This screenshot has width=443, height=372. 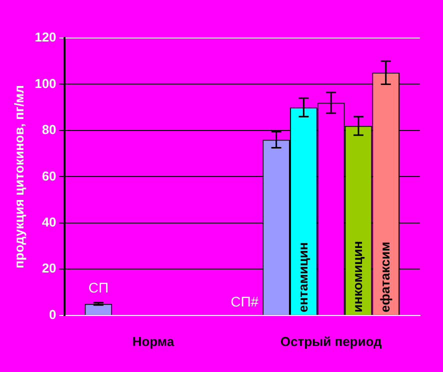 I want to click on y-tick-label: 20, so click(x=49, y=268).